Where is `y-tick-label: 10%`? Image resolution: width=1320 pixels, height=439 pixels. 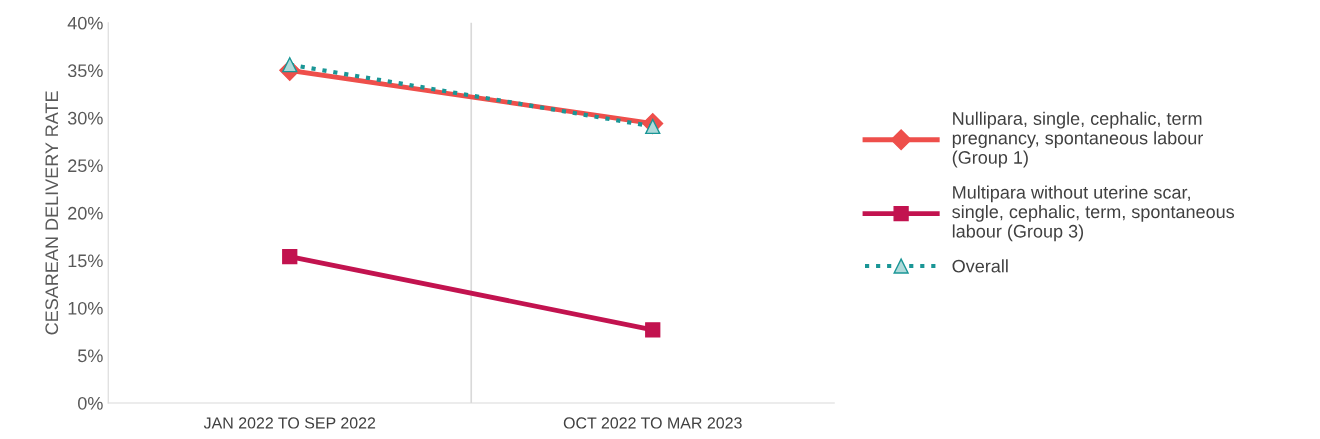
y-tick-label: 10% is located at coordinates (85, 308).